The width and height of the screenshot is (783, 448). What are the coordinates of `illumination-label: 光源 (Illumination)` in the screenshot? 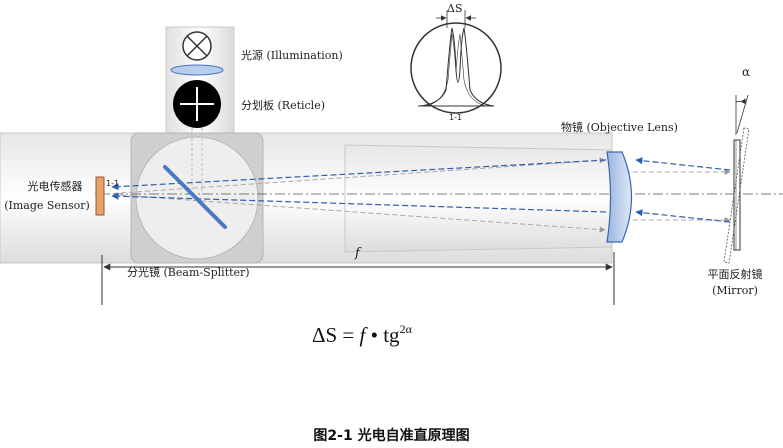 It's located at (292, 55).